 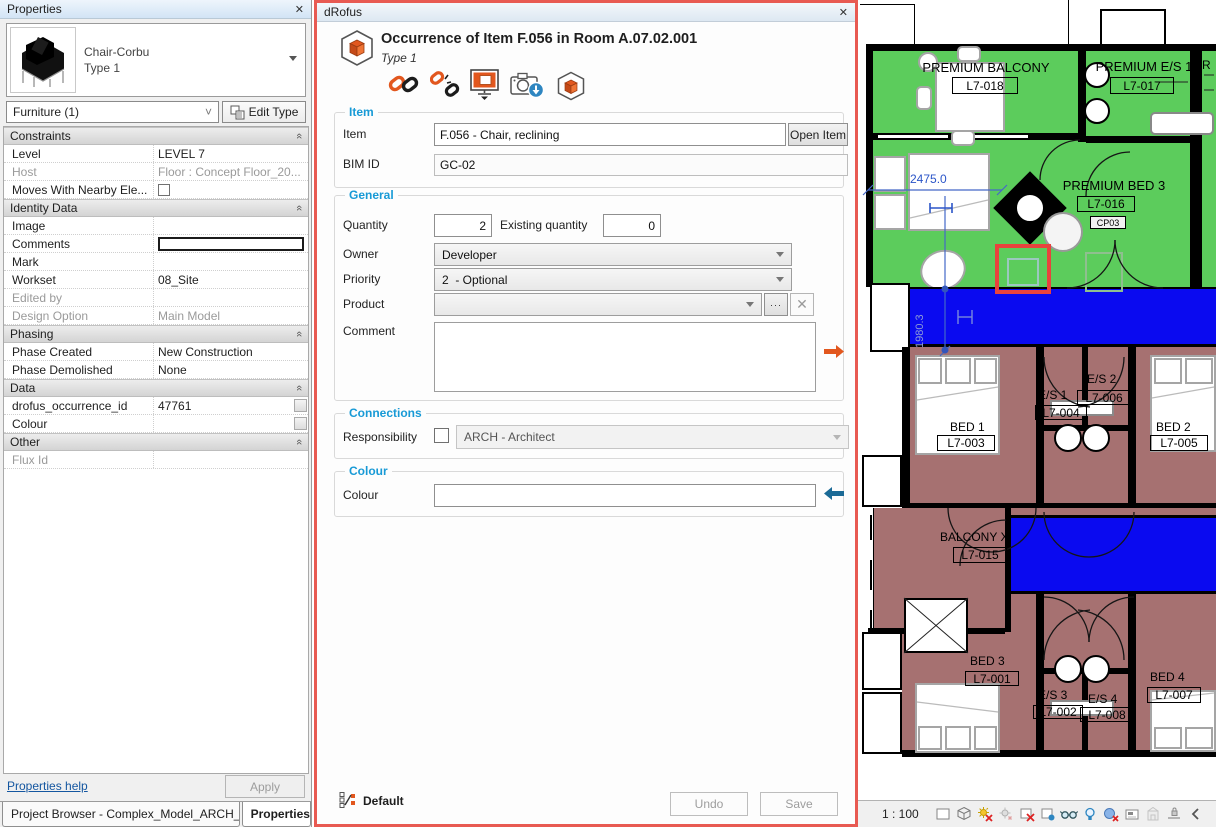 What do you see at coordinates (834, 493) in the screenshot?
I see `pull-arrow-icon` at bounding box center [834, 493].